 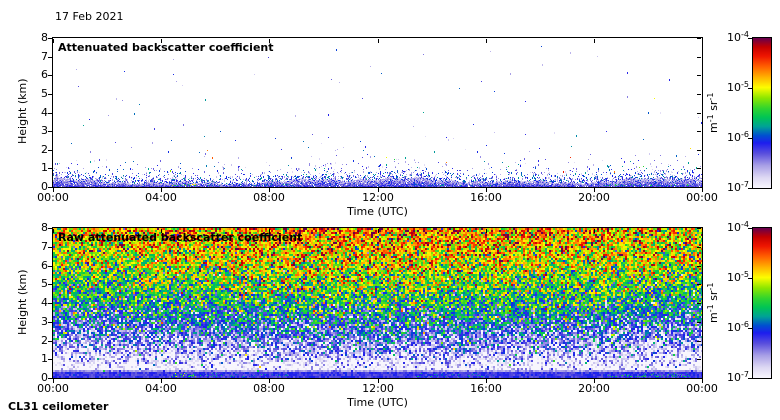 I want to click on date-label: 17 Feb 2021, so click(x=89, y=16).